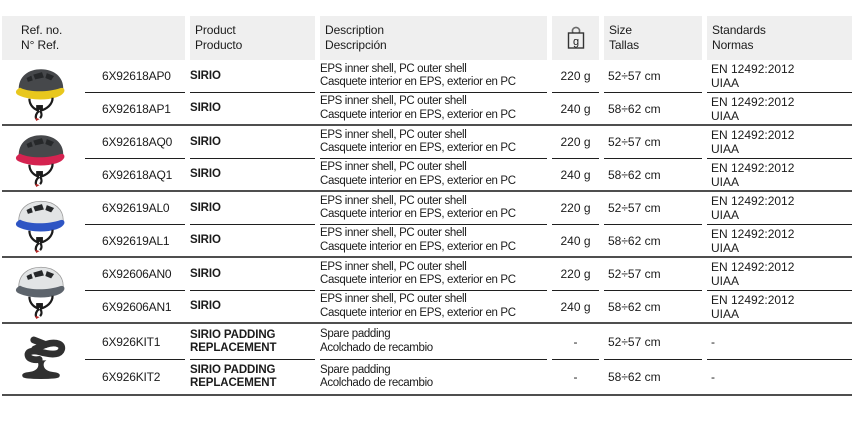 This screenshot has height=421, width=855. I want to click on ref-no-cell: 6X92606AN0, so click(137, 274).